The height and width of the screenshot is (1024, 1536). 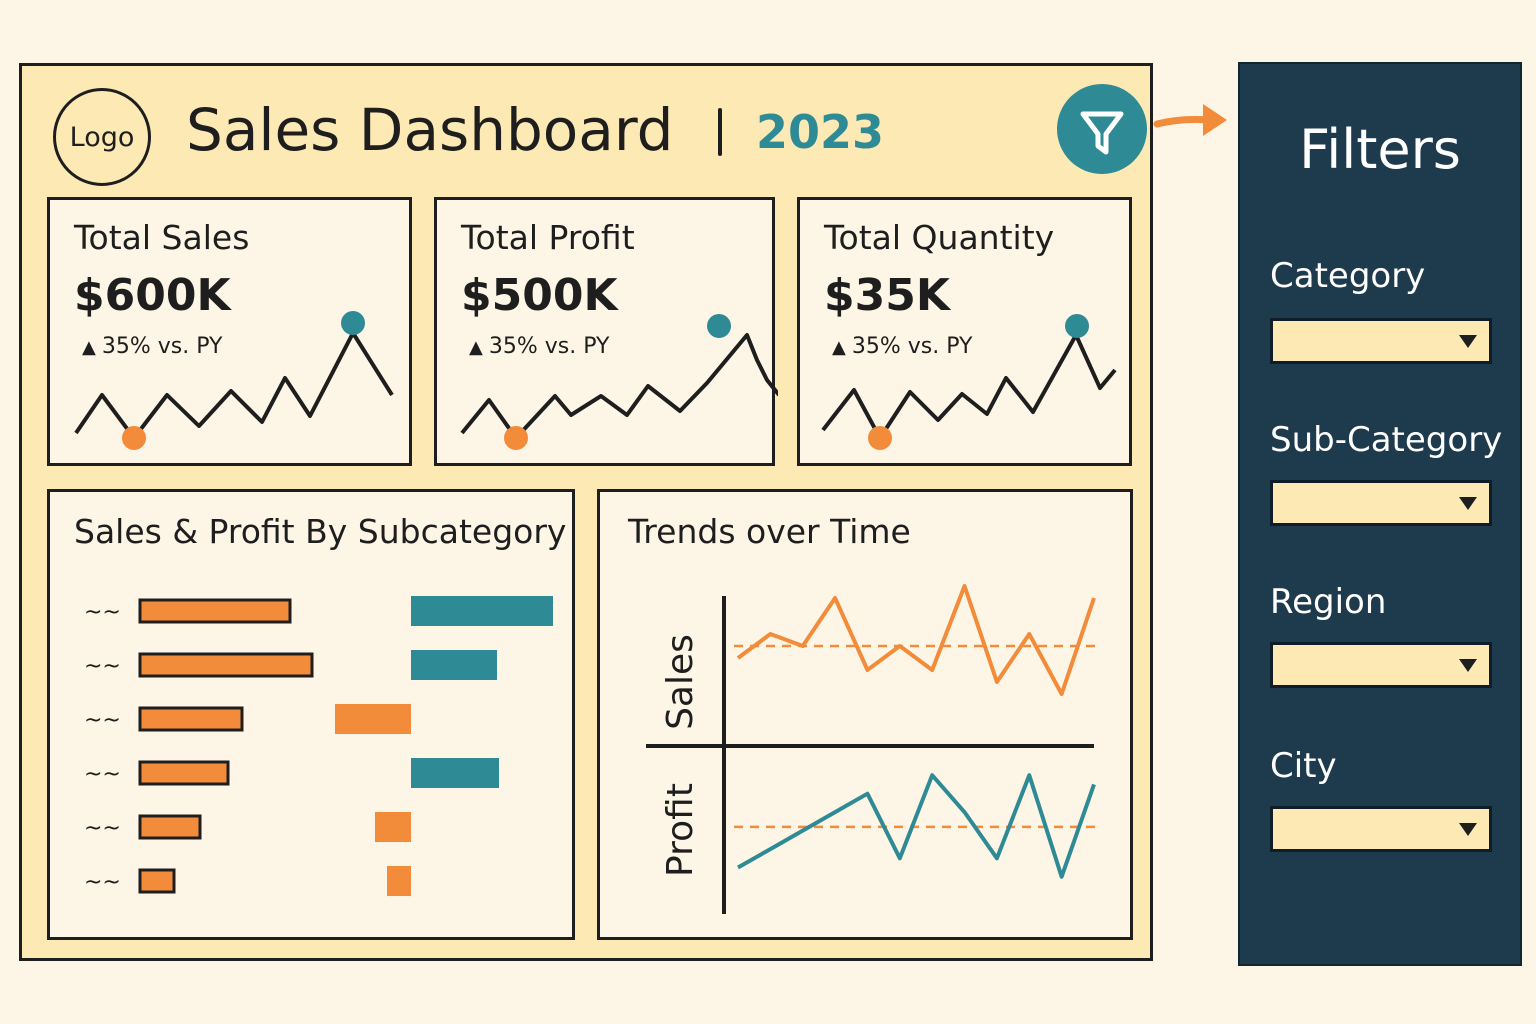 I want to click on city-select, so click(x=1381, y=829).